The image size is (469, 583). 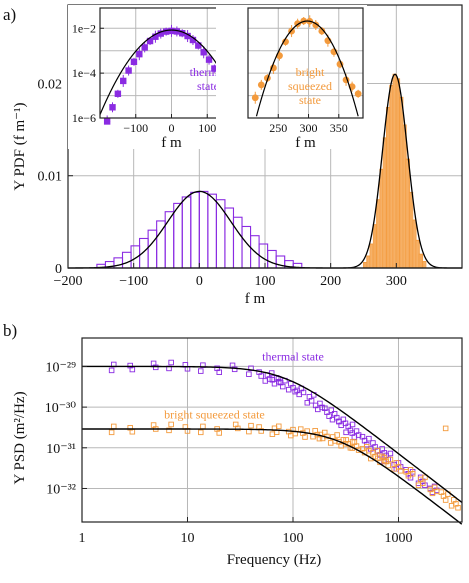 I want to click on y-tick-label: 1e−6, so click(x=84, y=118).